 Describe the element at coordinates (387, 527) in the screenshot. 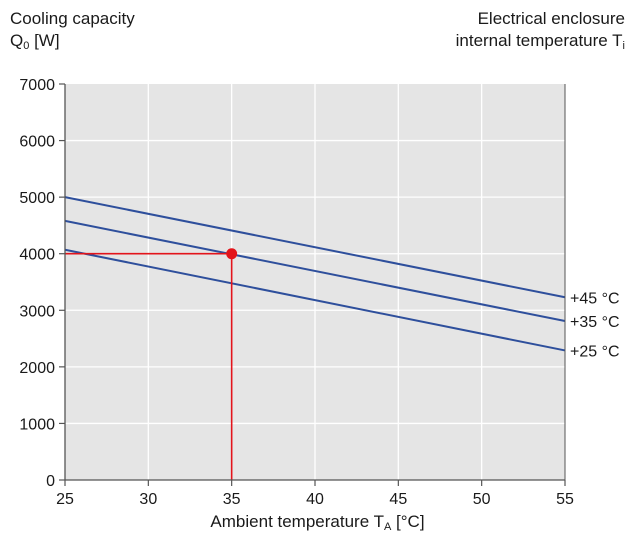

I see `x-axis-subscript: A` at that location.